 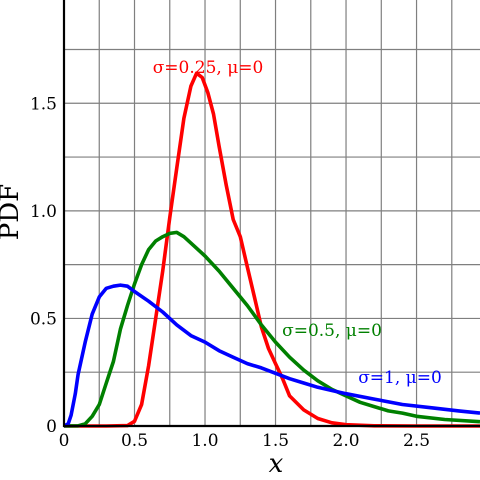 What do you see at coordinates (12, 212) in the screenshot?
I see `y-axis-title: PDF` at bounding box center [12, 212].